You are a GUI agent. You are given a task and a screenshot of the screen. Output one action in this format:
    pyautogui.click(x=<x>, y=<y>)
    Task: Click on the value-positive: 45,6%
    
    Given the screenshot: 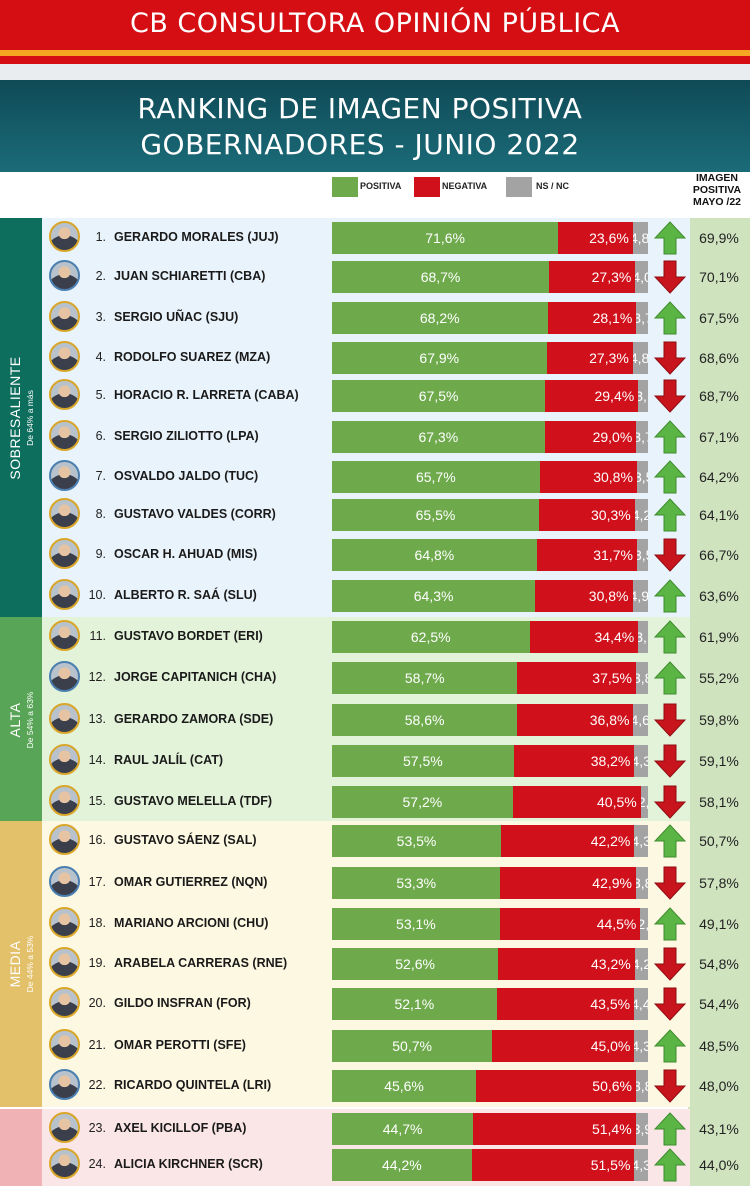 What is the action you would take?
    pyautogui.click(x=404, y=1086)
    